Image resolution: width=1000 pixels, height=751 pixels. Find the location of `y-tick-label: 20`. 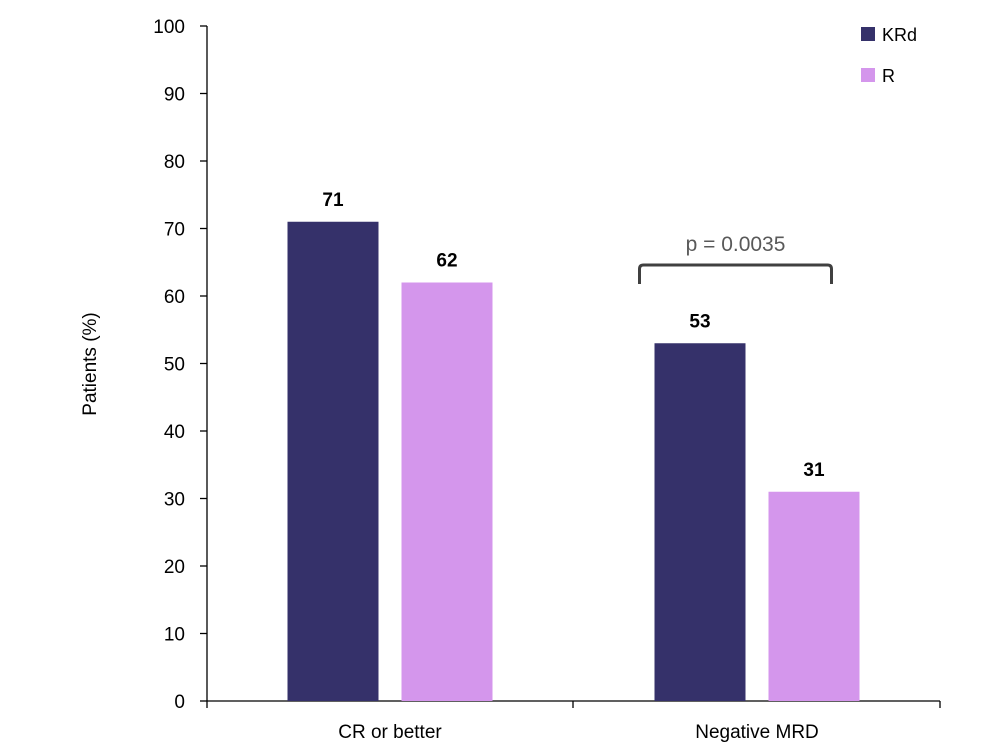

y-tick-label: 20 is located at coordinates (174, 567).